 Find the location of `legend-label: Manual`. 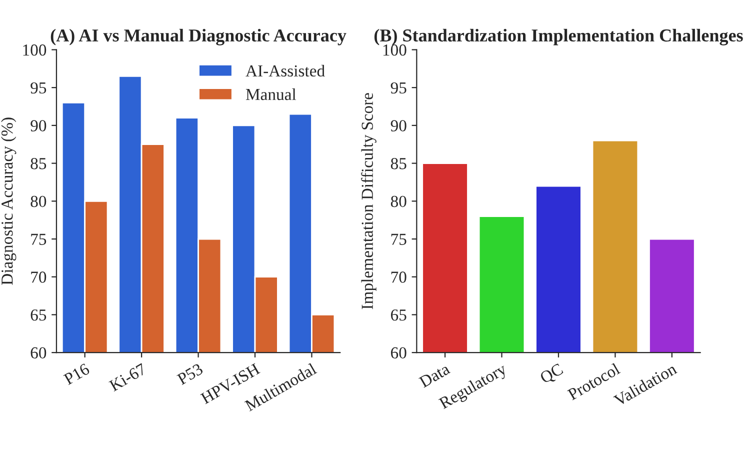

legend-label: Manual is located at coordinates (271, 94).